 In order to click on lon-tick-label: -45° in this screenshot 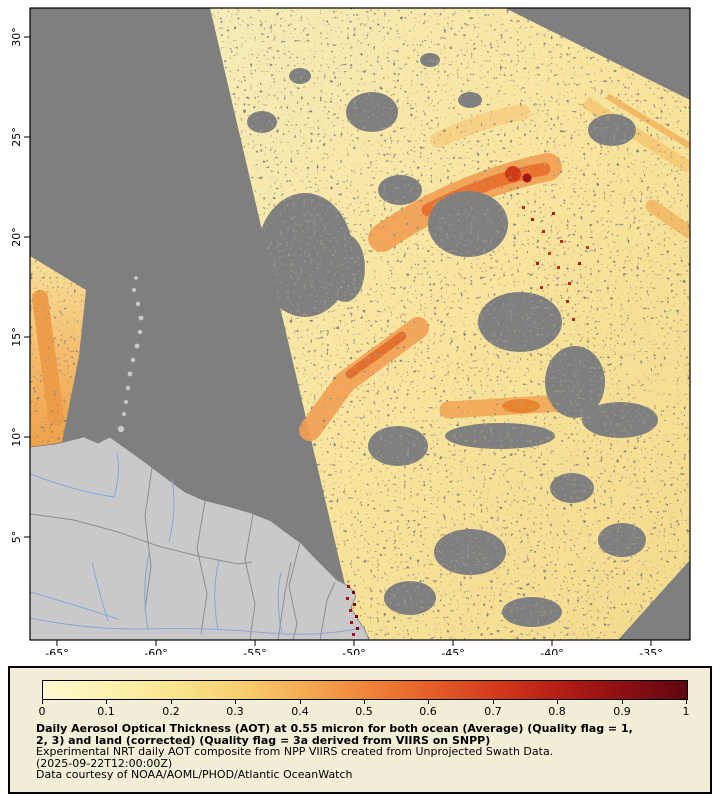, I will do `click(452, 651)`.